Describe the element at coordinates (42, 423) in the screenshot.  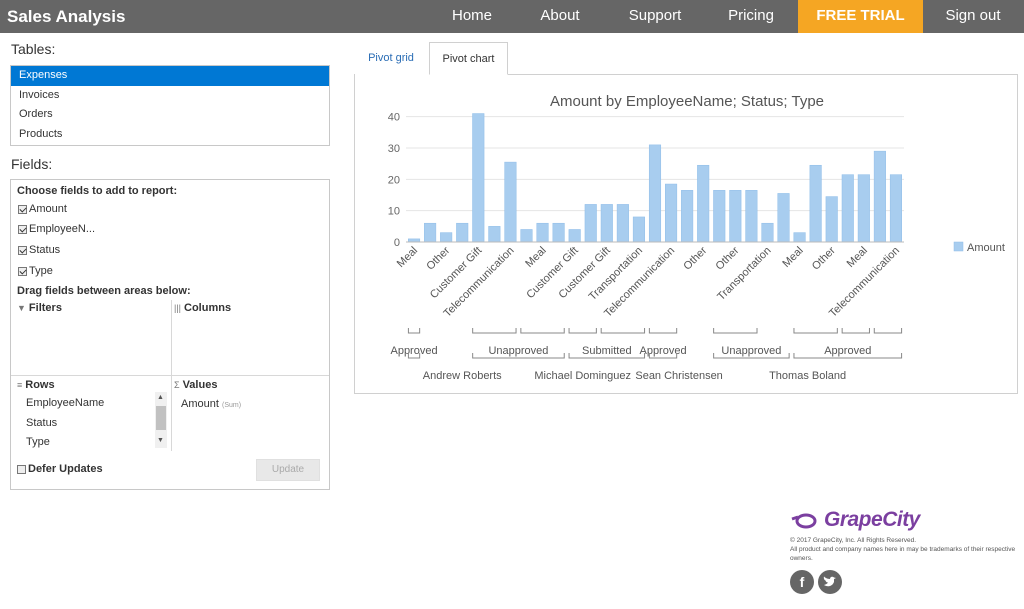
I see `row-field-status: Status` at that location.